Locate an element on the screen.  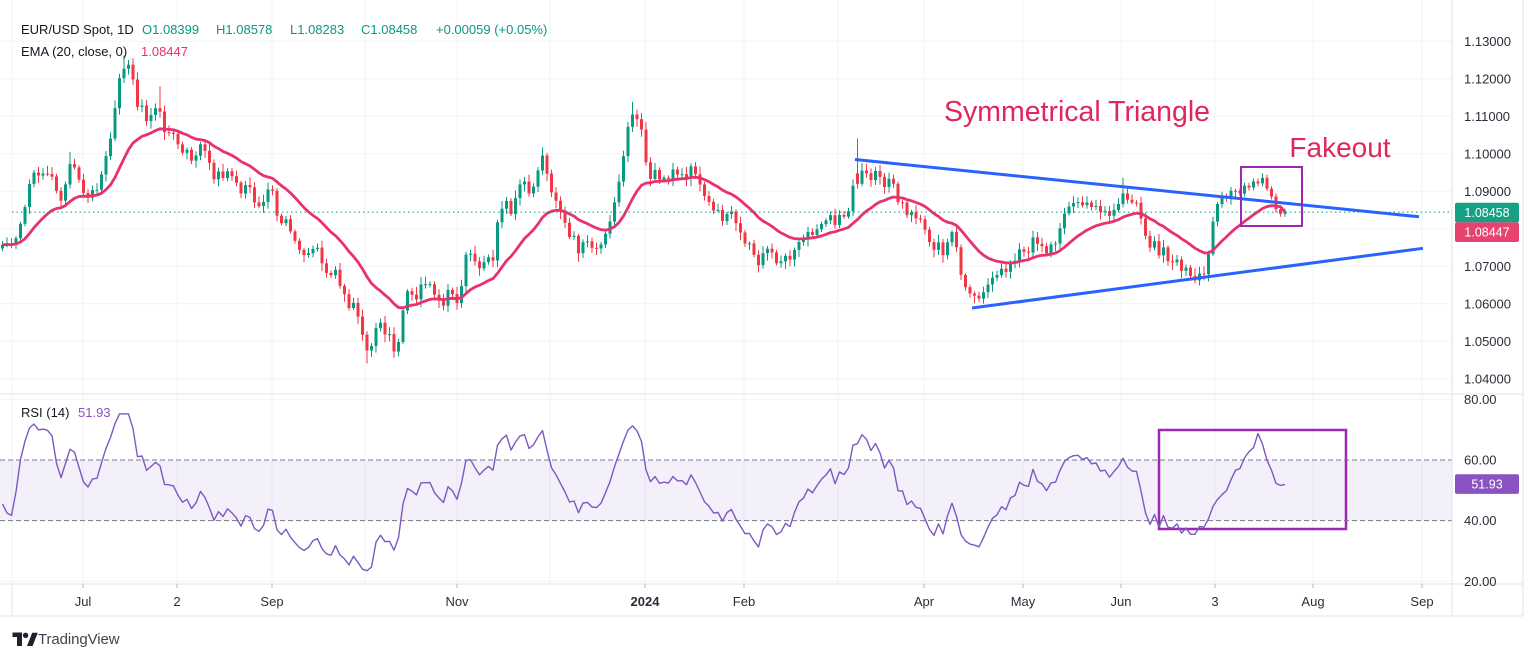
svg-text: 2 is located at coordinates (176, 601).